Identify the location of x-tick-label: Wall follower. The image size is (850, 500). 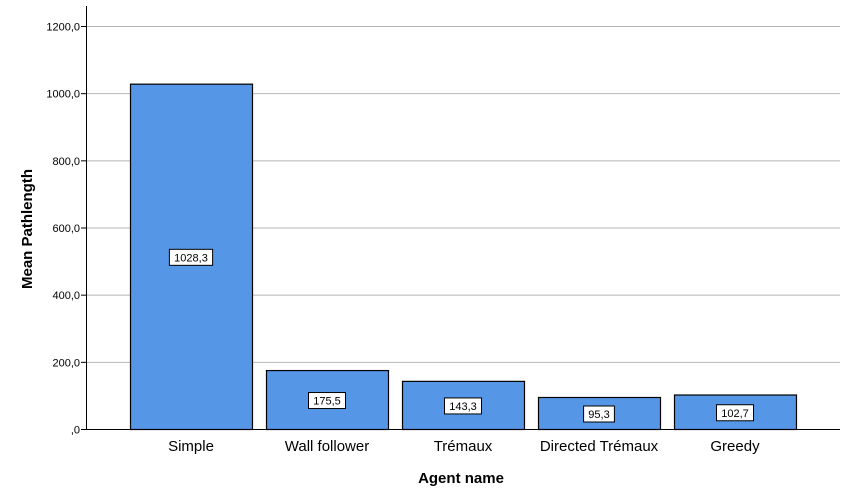
(327, 446).